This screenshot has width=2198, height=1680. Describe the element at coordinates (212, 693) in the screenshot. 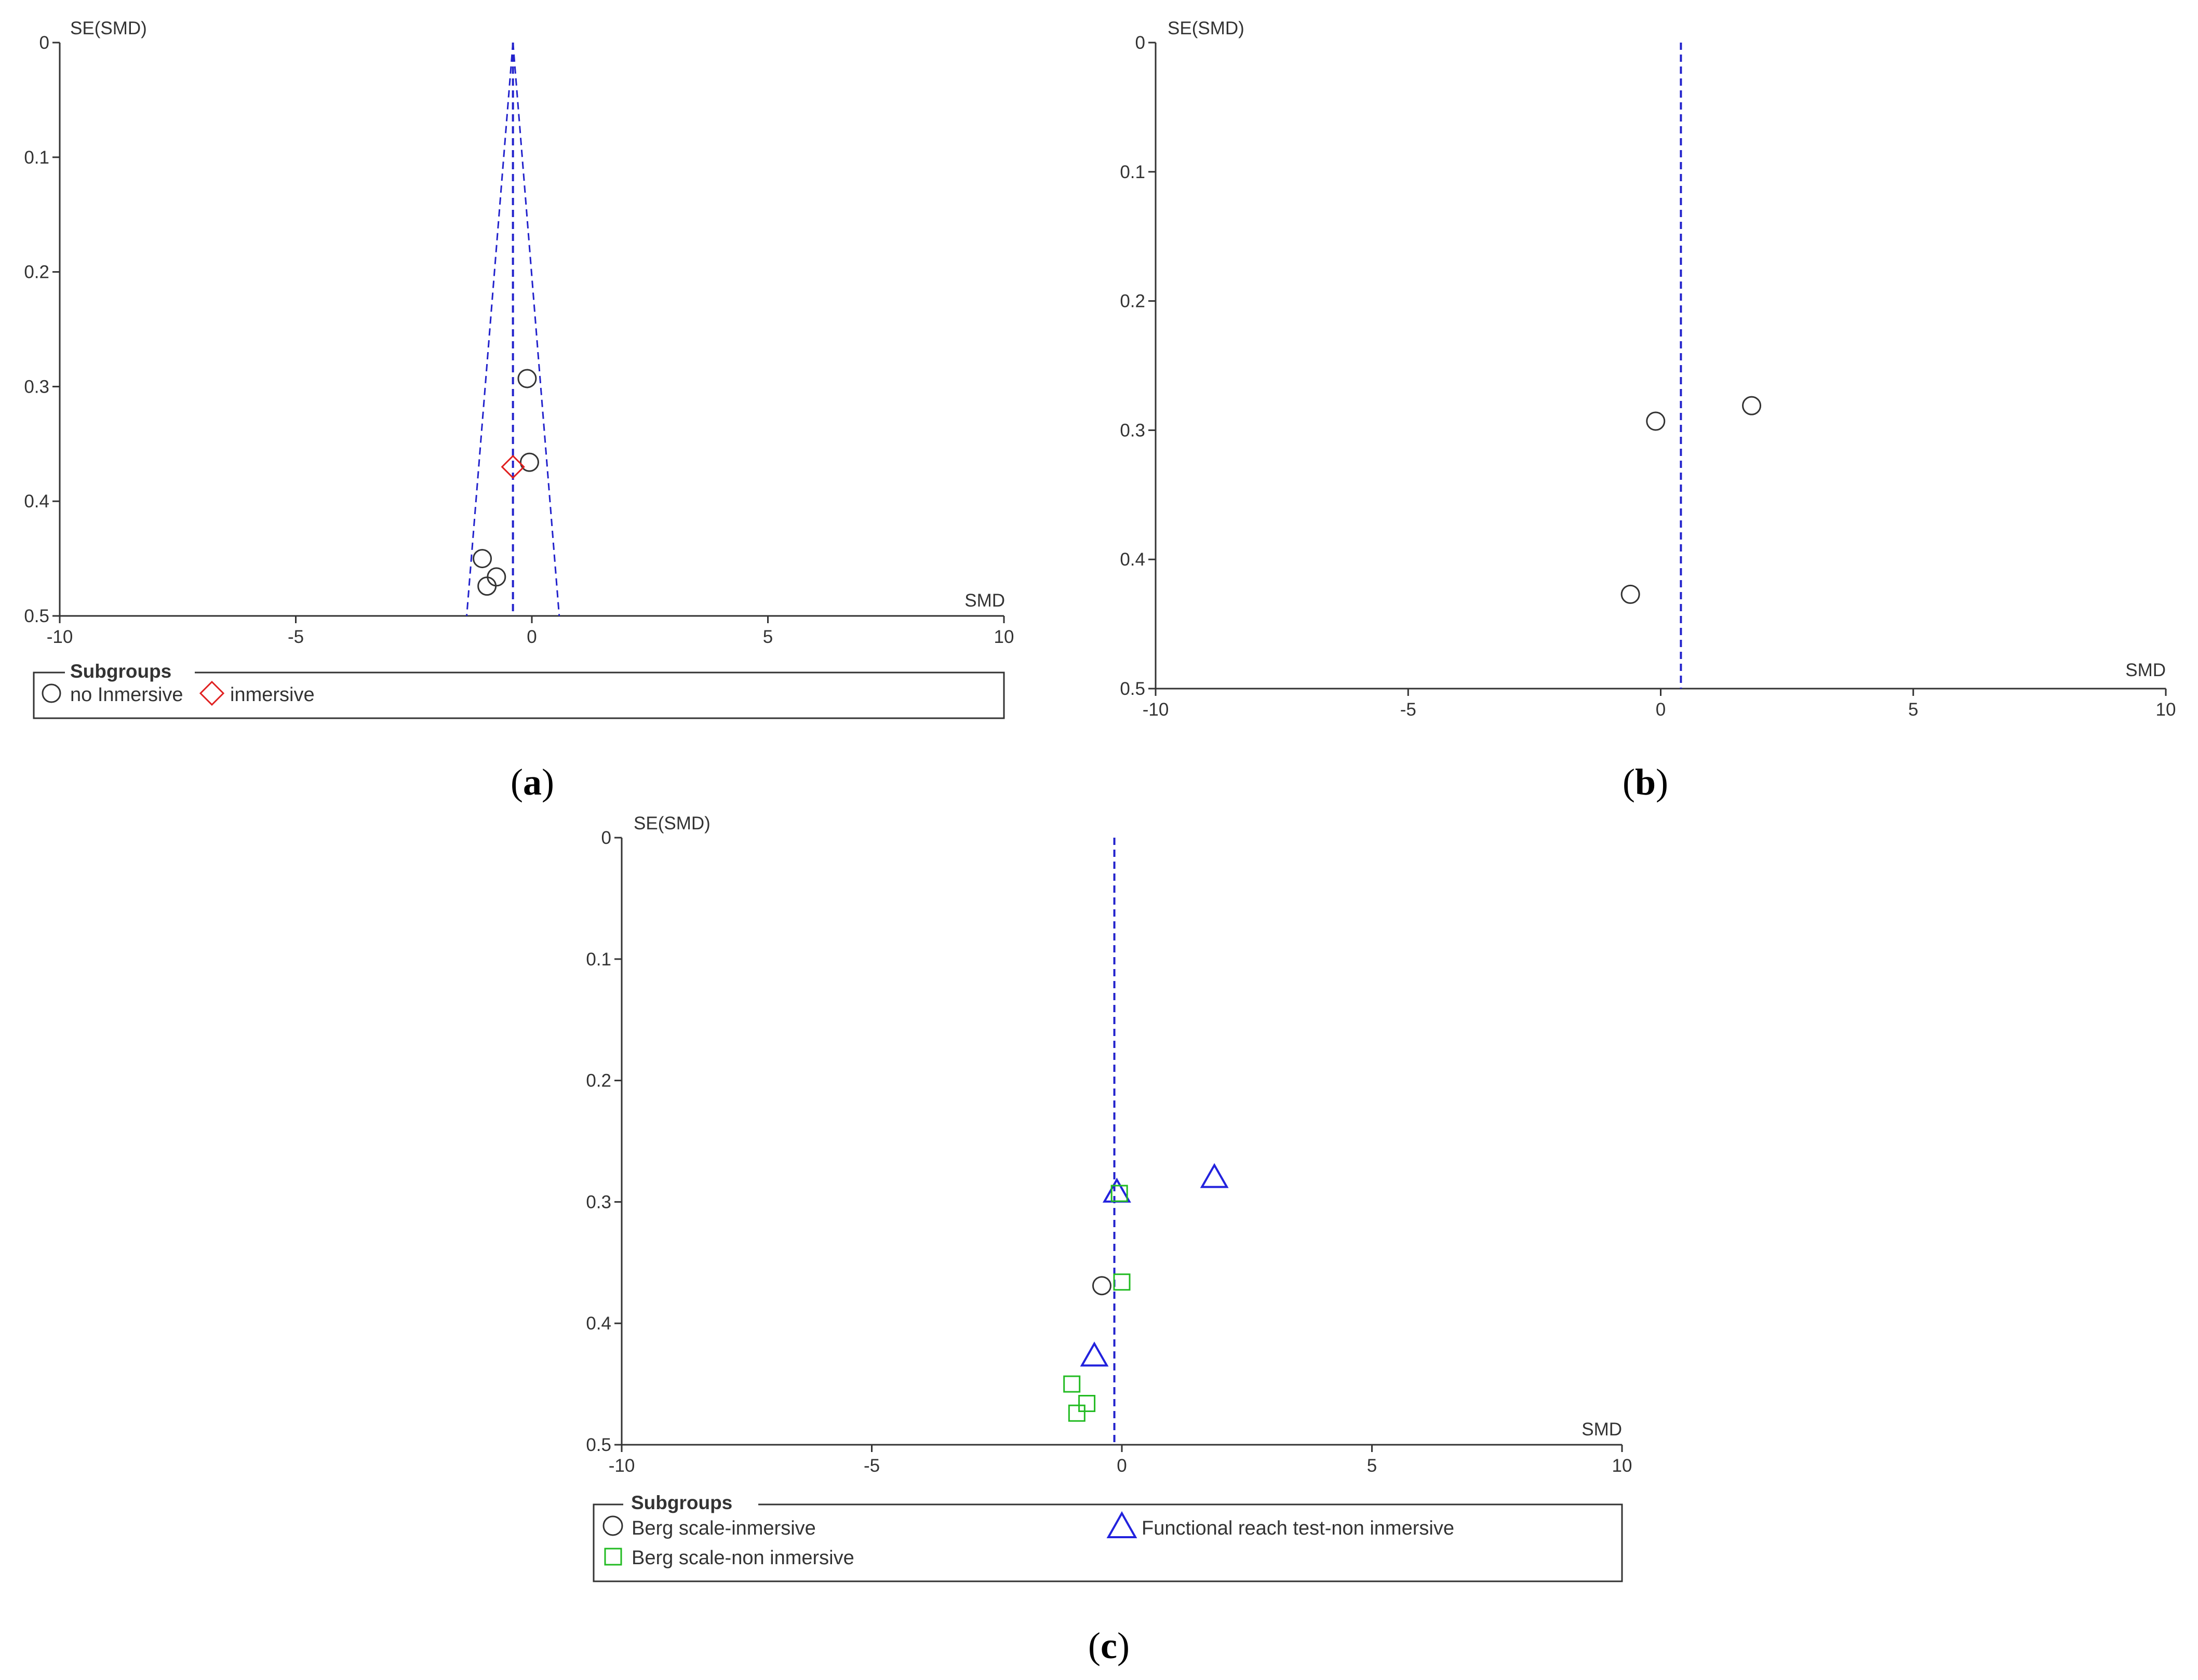

I see `legend-marker-diamond` at that location.